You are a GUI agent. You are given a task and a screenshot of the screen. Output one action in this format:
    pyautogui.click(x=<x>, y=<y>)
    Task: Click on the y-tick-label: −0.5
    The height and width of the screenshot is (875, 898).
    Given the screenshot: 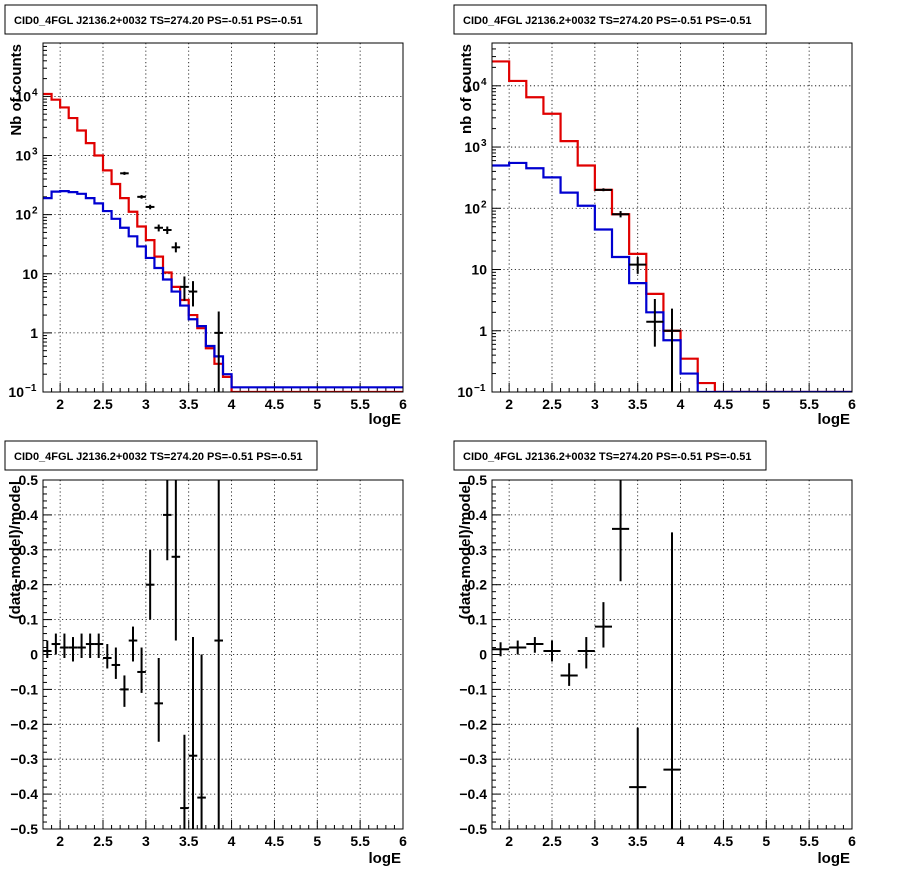 What is the action you would take?
    pyautogui.click(x=473, y=829)
    